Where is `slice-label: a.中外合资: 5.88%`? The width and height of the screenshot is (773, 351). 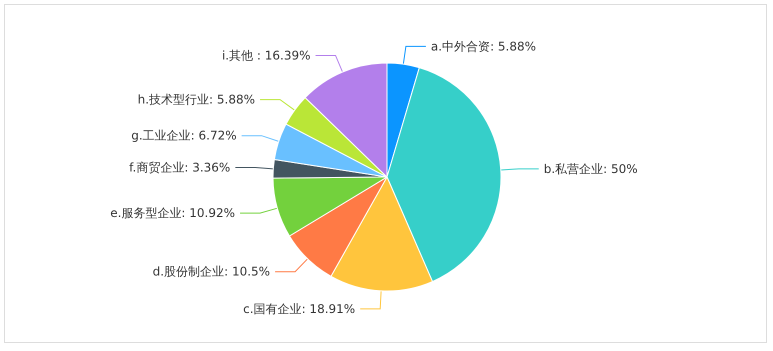
slice-label: a.中外合资: 5.88% is located at coordinates (483, 46).